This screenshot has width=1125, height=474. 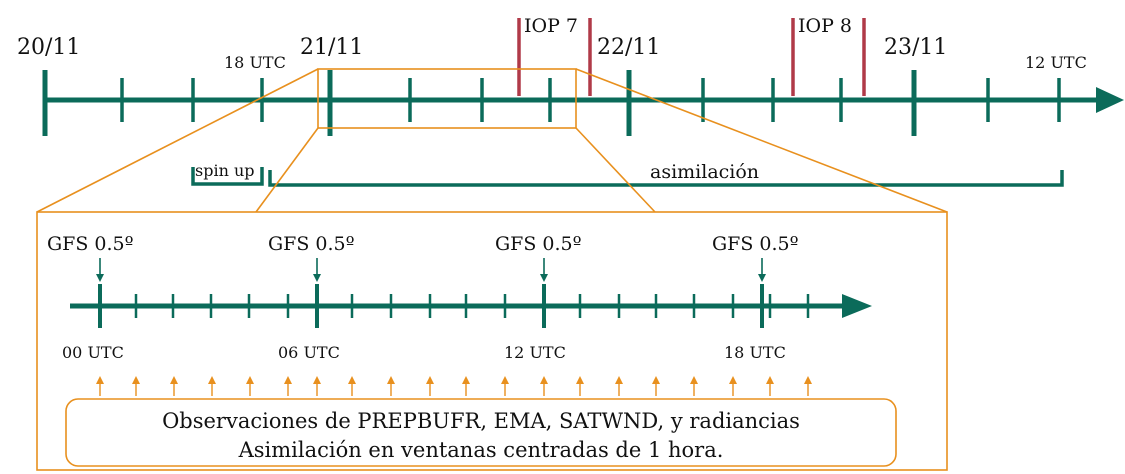 I want to click on iop7-label: IOP 7, so click(x=551, y=26).